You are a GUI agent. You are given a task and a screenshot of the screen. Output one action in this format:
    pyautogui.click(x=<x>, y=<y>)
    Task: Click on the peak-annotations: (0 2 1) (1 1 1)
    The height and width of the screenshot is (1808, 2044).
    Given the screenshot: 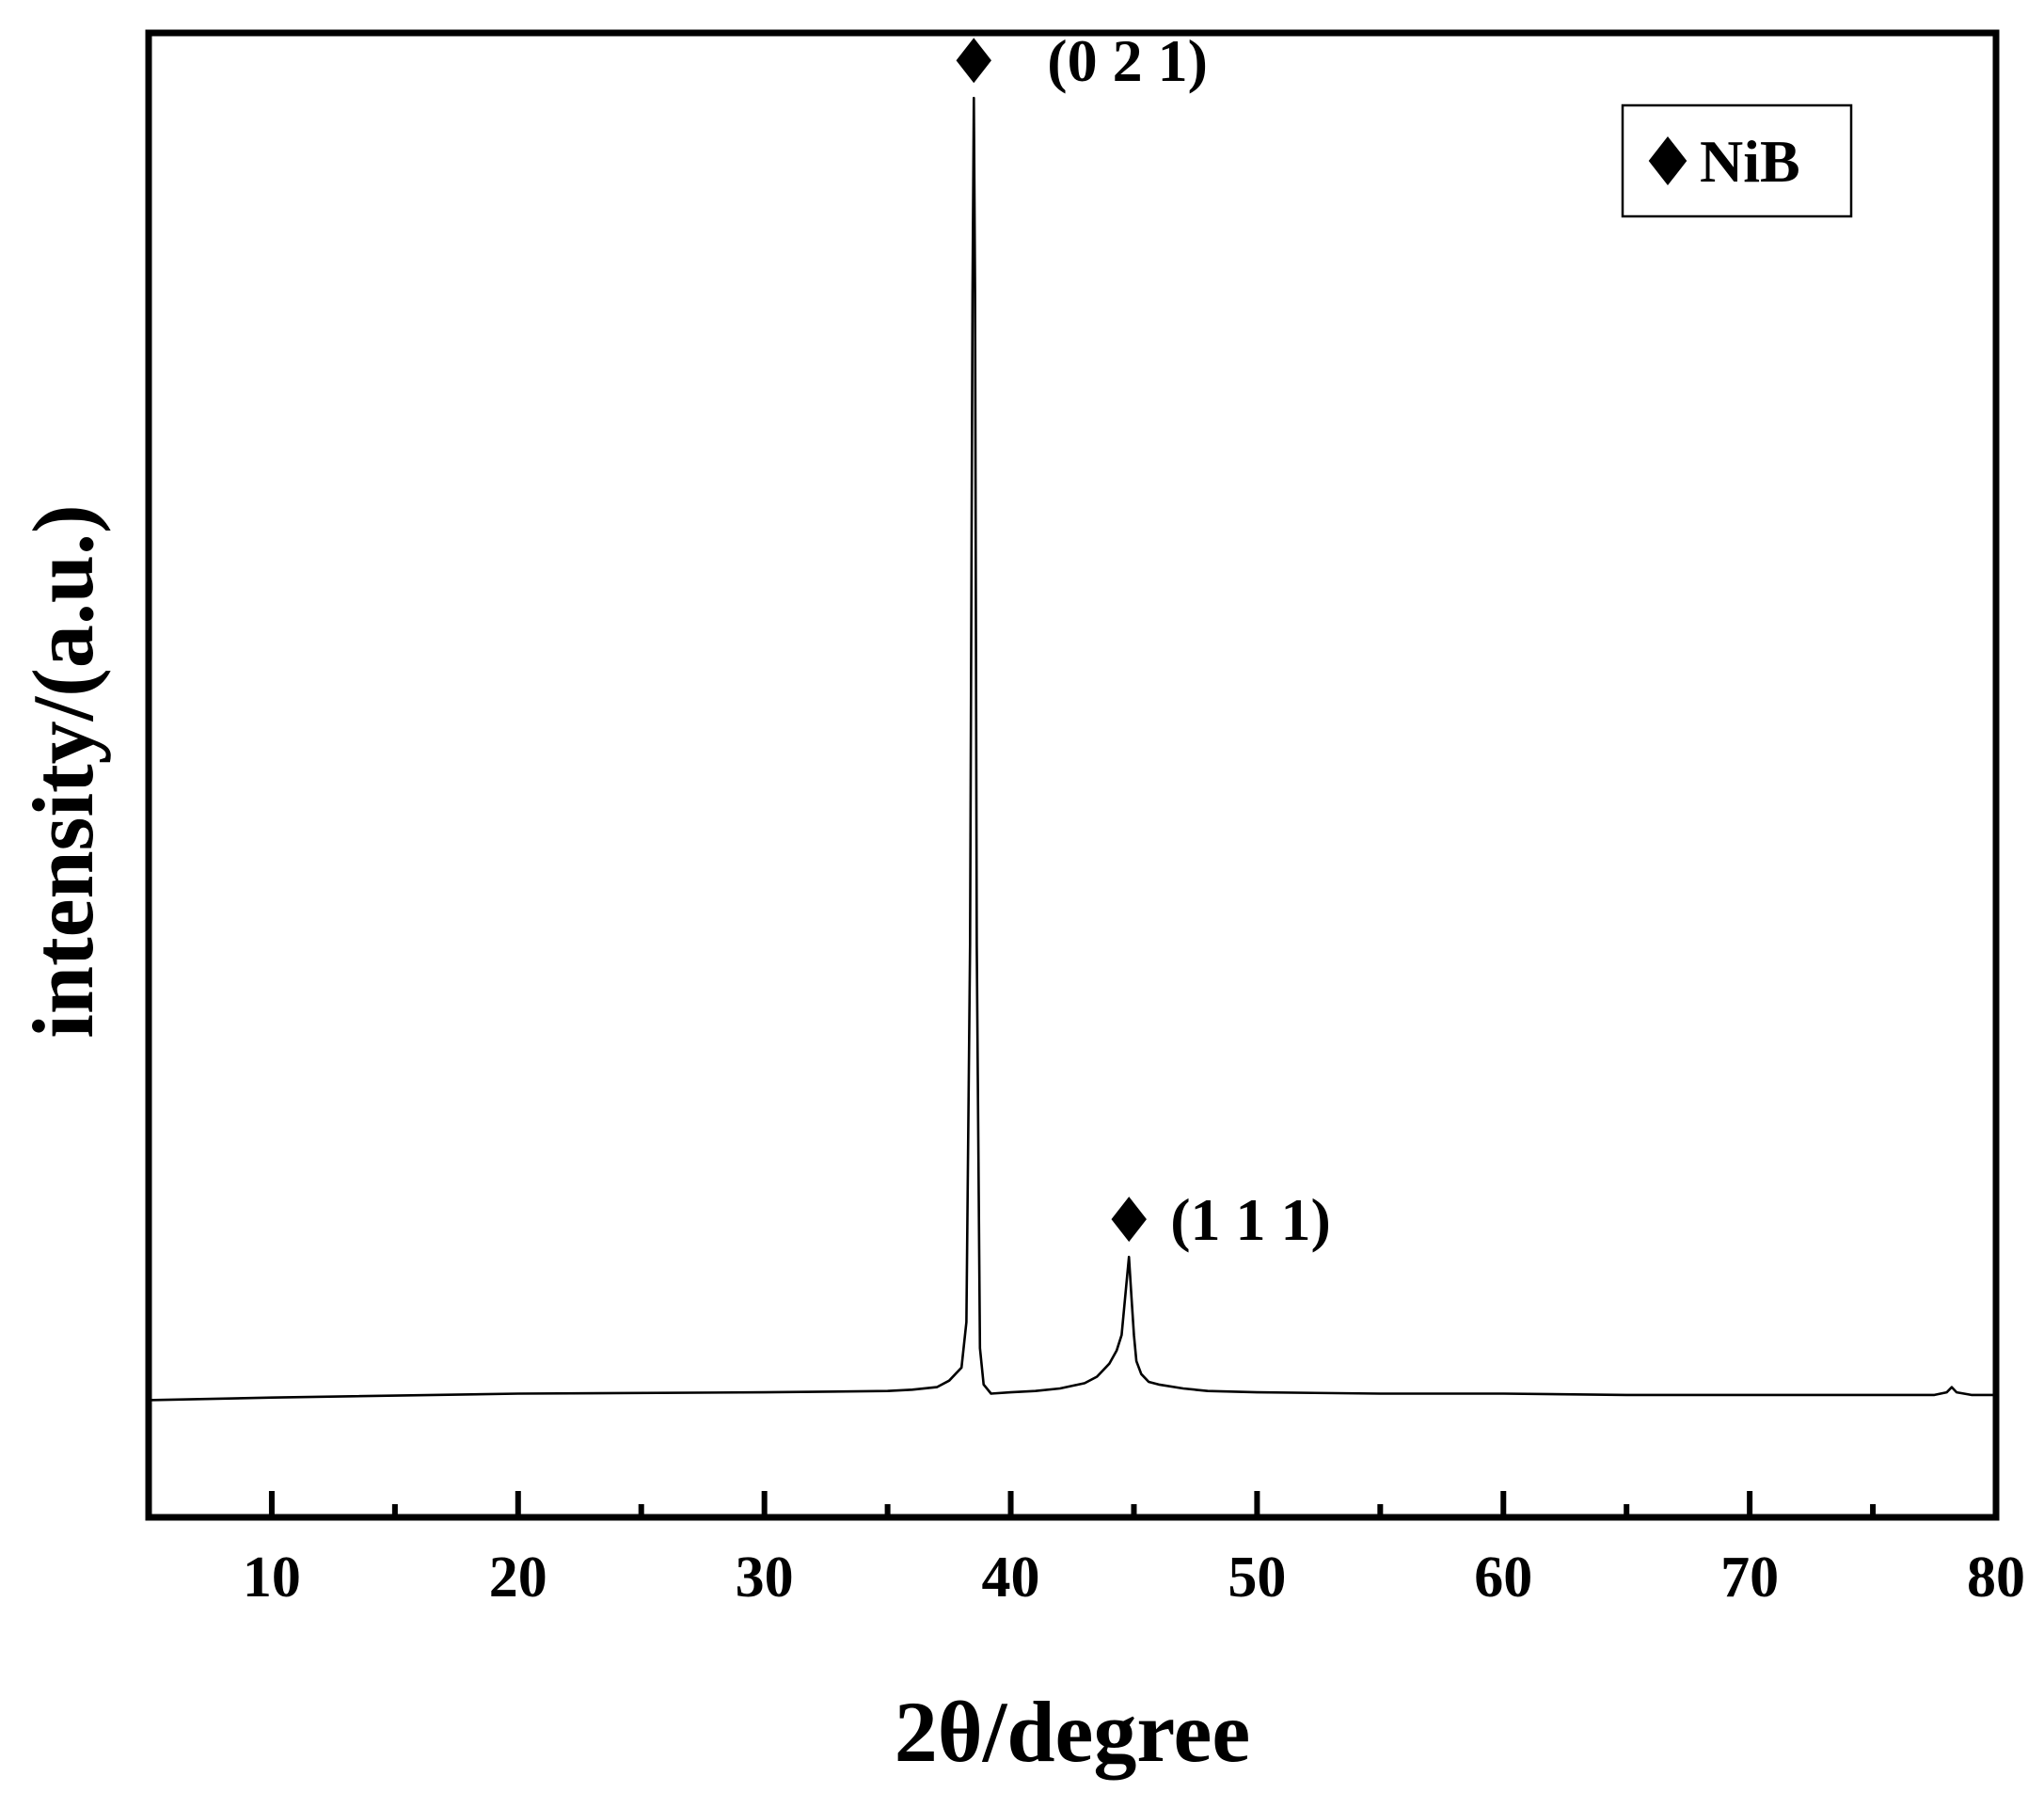 What is the action you would take?
    pyautogui.click(x=1143, y=640)
    